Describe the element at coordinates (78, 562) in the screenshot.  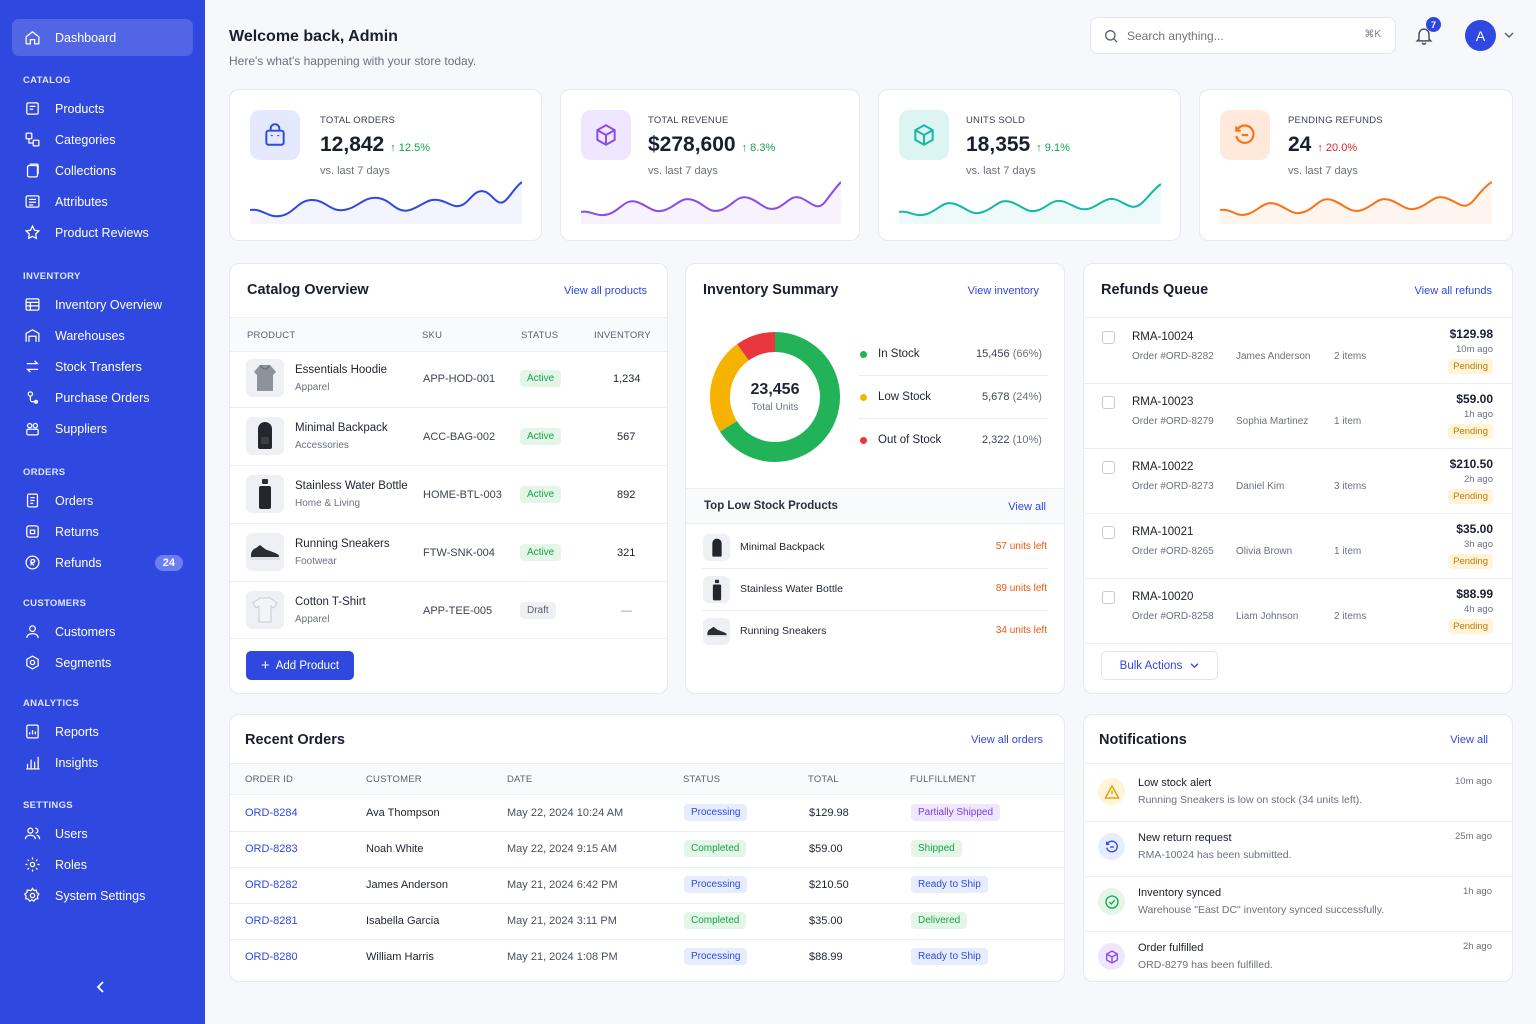
I see `sidebar-item-label: Refunds` at that location.